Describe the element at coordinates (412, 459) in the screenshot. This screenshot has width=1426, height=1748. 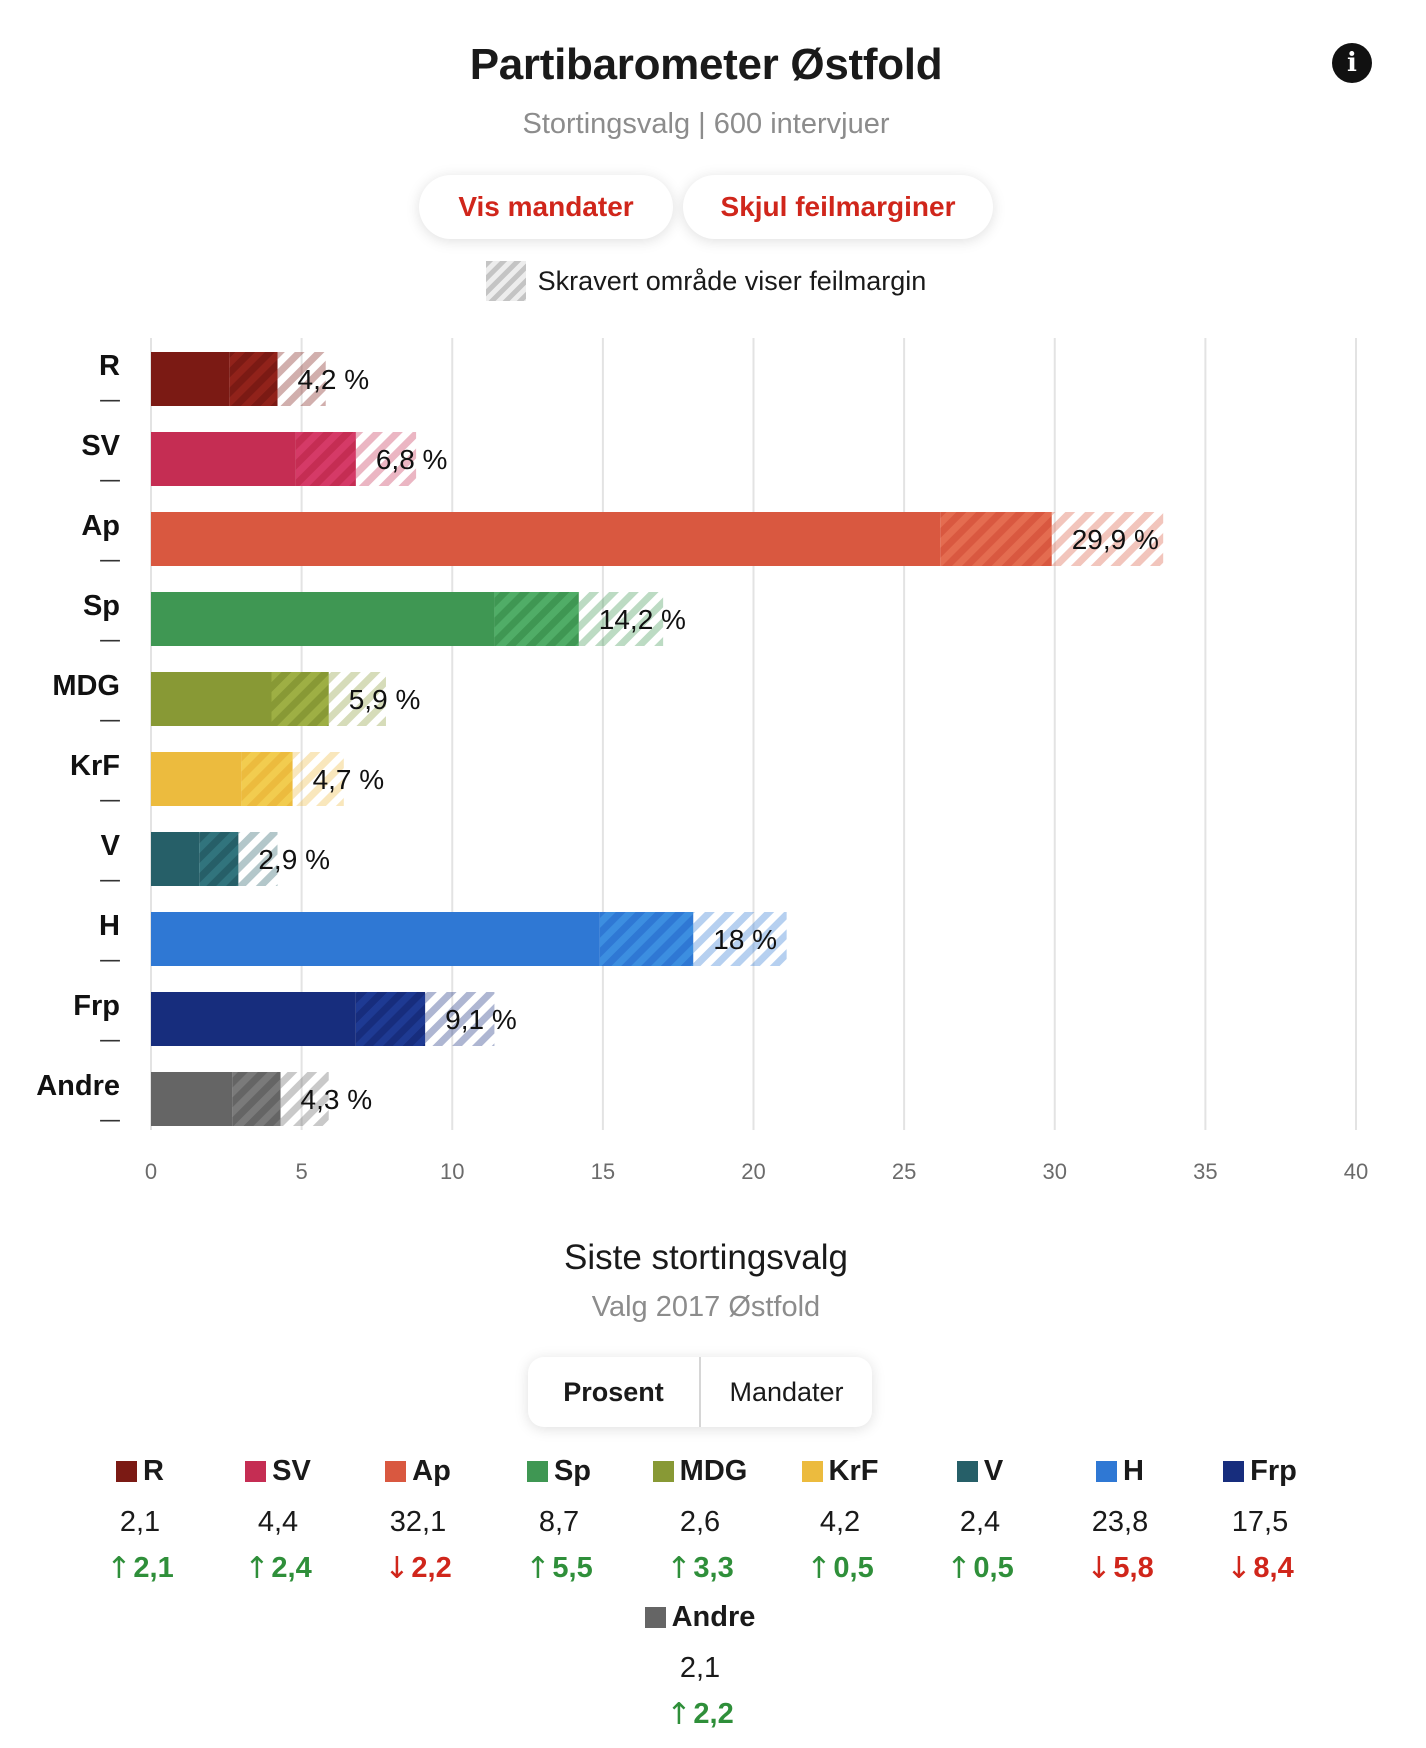
I see `bar-value-label: 6,8 %` at that location.